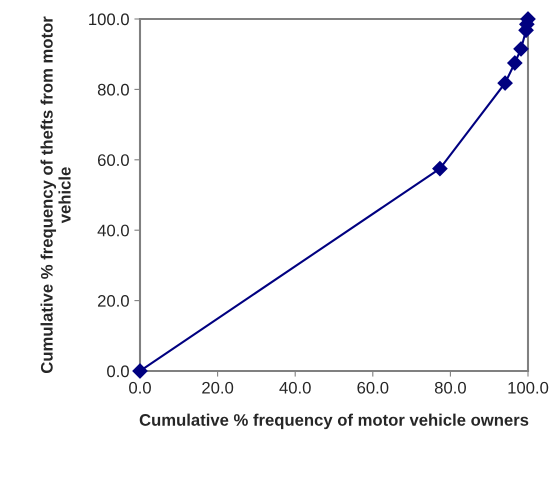 This screenshot has height=482, width=558. What do you see at coordinates (113, 160) in the screenshot?
I see `y-tick-label: 60.0` at bounding box center [113, 160].